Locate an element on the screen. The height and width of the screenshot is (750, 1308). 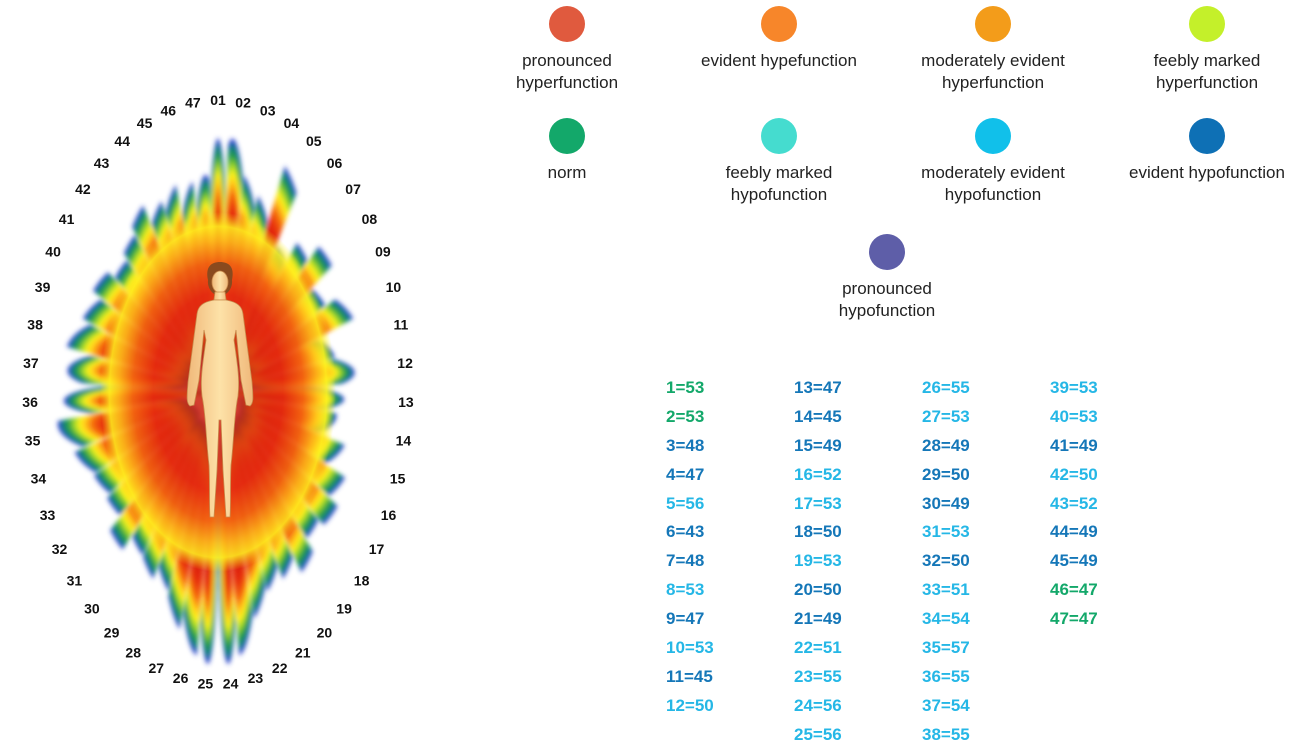
sector-label-29: 29 is located at coordinates (112, 633).